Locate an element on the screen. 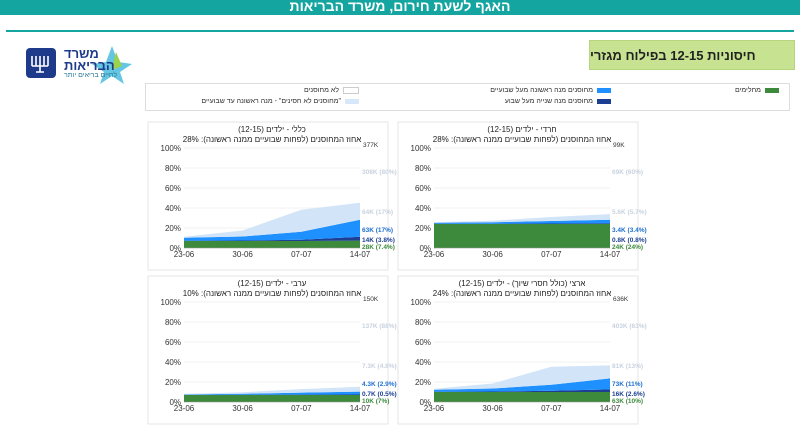  chart-title: ארצי (כולל חסרי שיוך) - ילדים (12-15) is located at coordinates (522, 283).